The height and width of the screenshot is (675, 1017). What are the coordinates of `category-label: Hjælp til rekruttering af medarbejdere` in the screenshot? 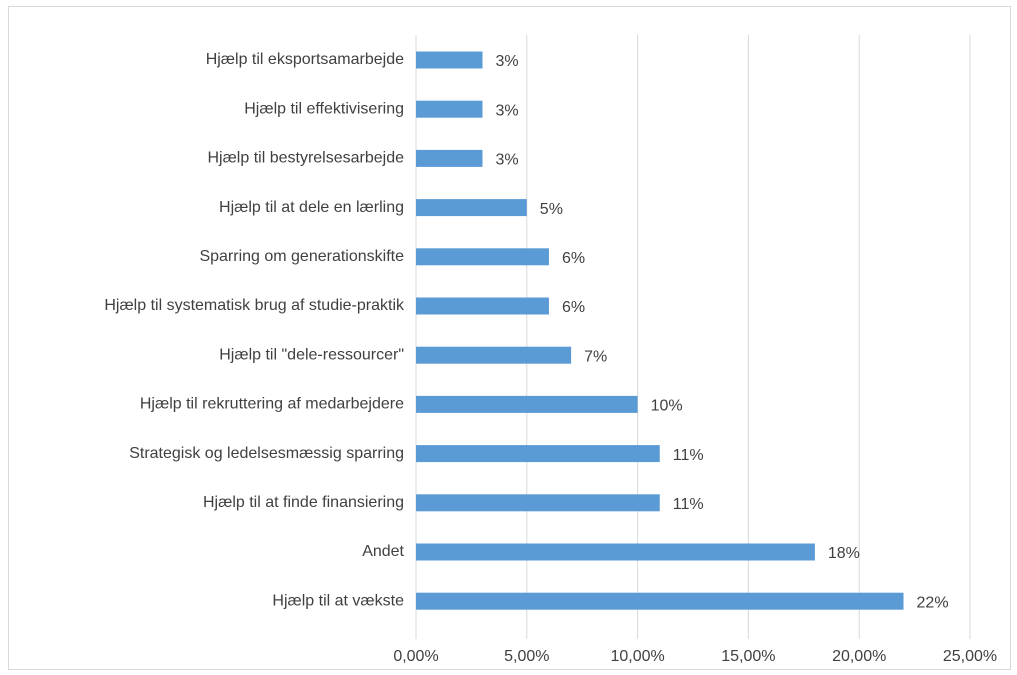 It's located at (272, 404).